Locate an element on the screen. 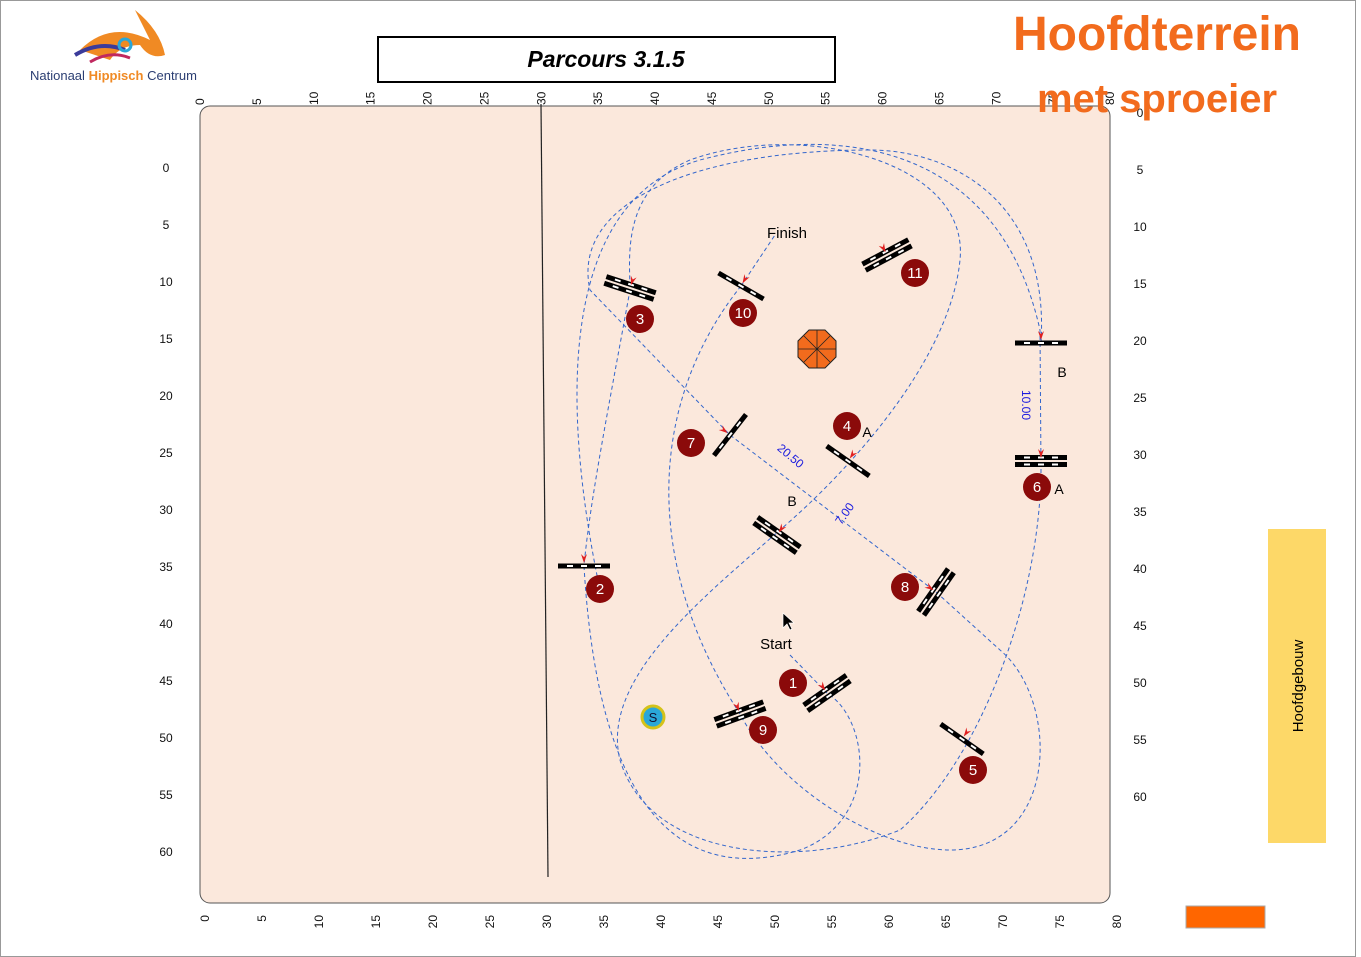 The width and height of the screenshot is (1361, 957). obstacle-number: 7 is located at coordinates (691, 443).